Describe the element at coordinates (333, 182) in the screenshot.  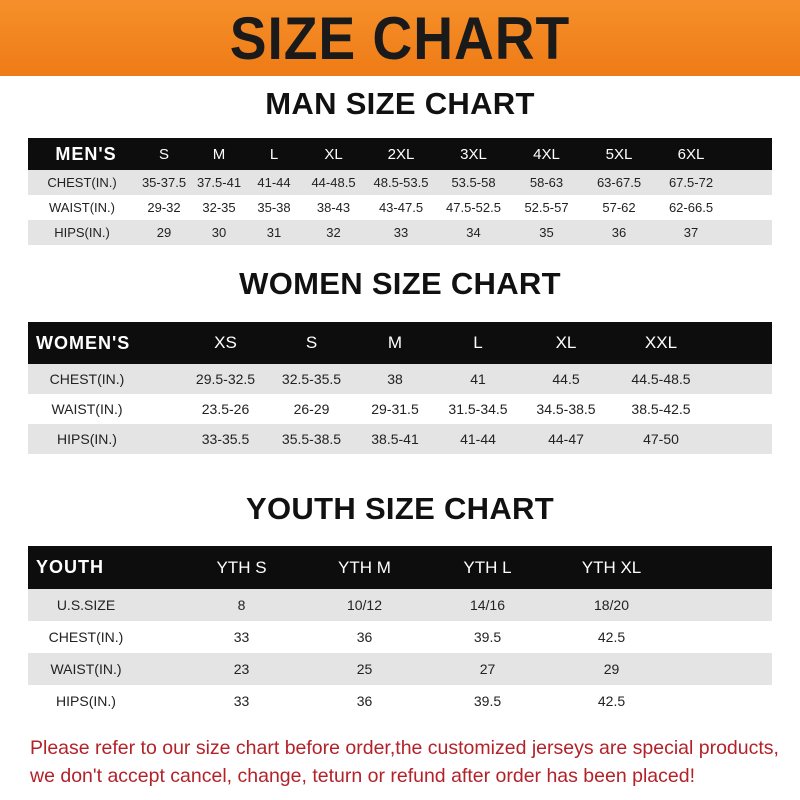
I see `table-cell: 44-48.5` at that location.